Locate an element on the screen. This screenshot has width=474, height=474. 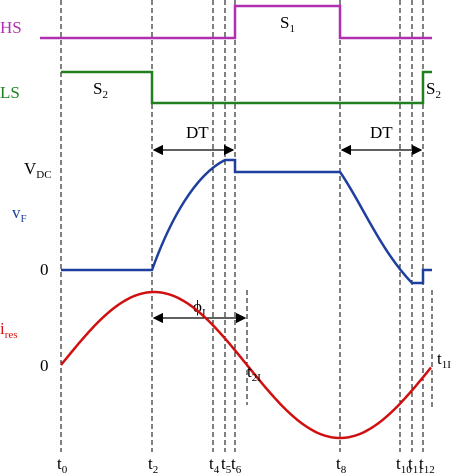
vdc-label: VDC is located at coordinates (38, 170).